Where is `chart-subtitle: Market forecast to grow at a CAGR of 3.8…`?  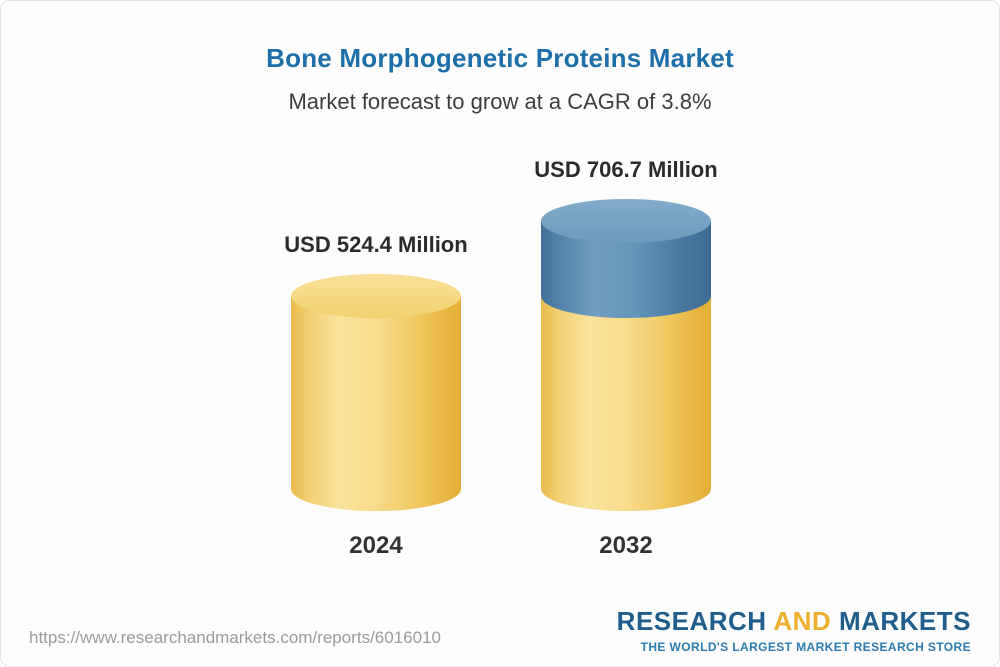
chart-subtitle: Market forecast to grow at a CAGR of 3.8… is located at coordinates (500, 101).